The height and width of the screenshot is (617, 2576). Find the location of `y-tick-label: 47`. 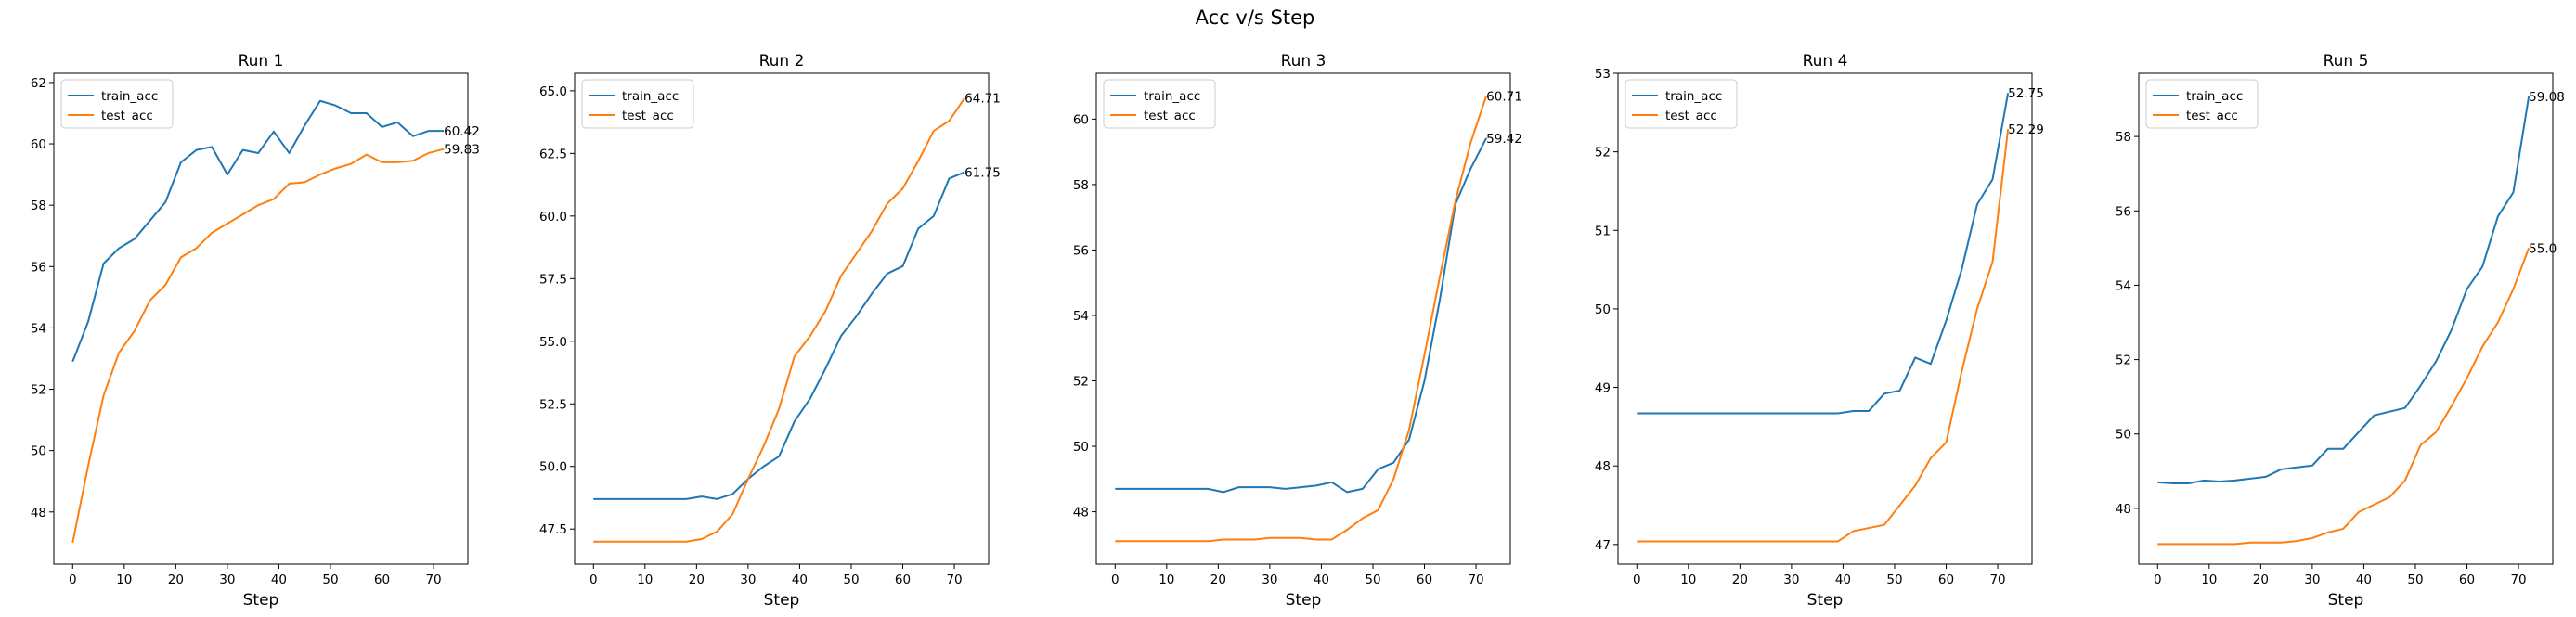

y-tick-label: 47 is located at coordinates (1603, 545).